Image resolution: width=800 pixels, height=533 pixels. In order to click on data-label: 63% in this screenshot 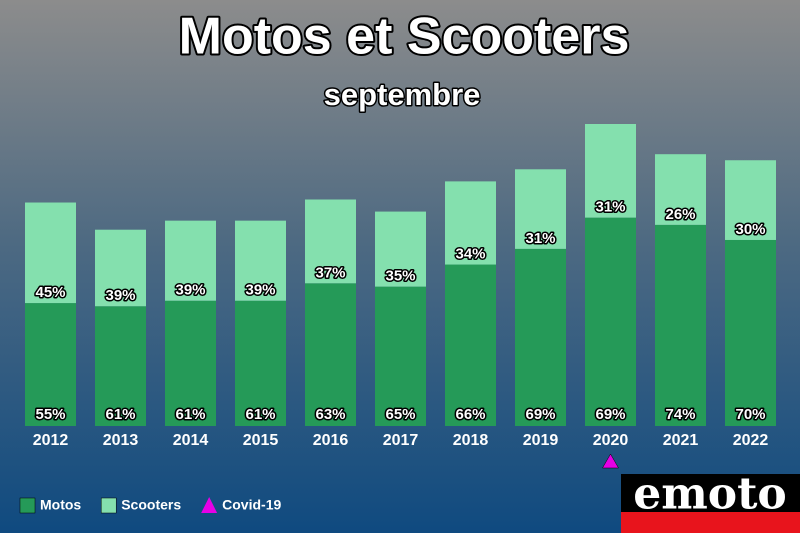, I will do `click(330, 414)`.